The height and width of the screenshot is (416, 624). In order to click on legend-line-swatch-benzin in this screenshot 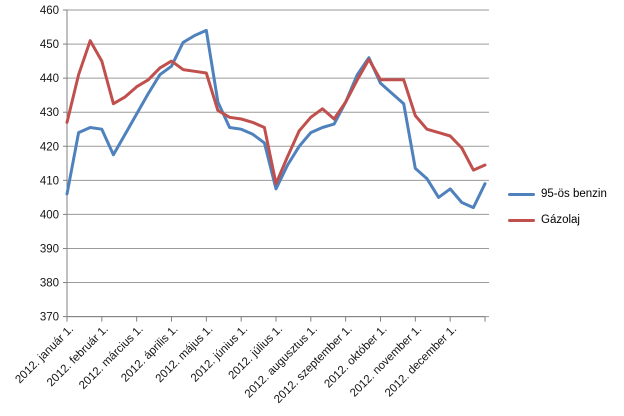, I will do `click(521, 194)`.